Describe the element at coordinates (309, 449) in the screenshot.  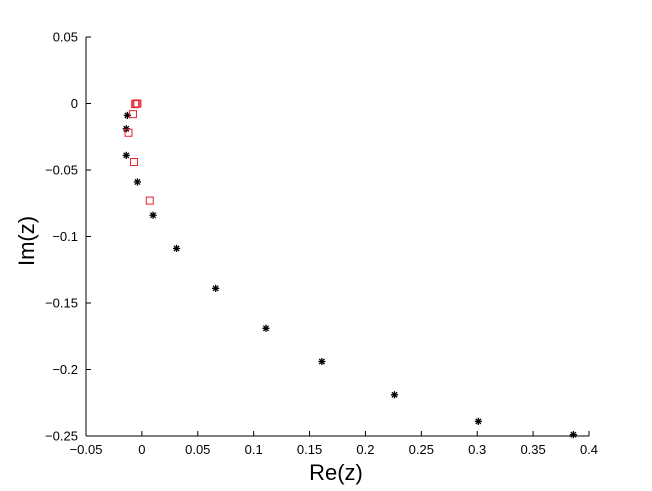
I see `x-tick-label: 0.15` at that location.